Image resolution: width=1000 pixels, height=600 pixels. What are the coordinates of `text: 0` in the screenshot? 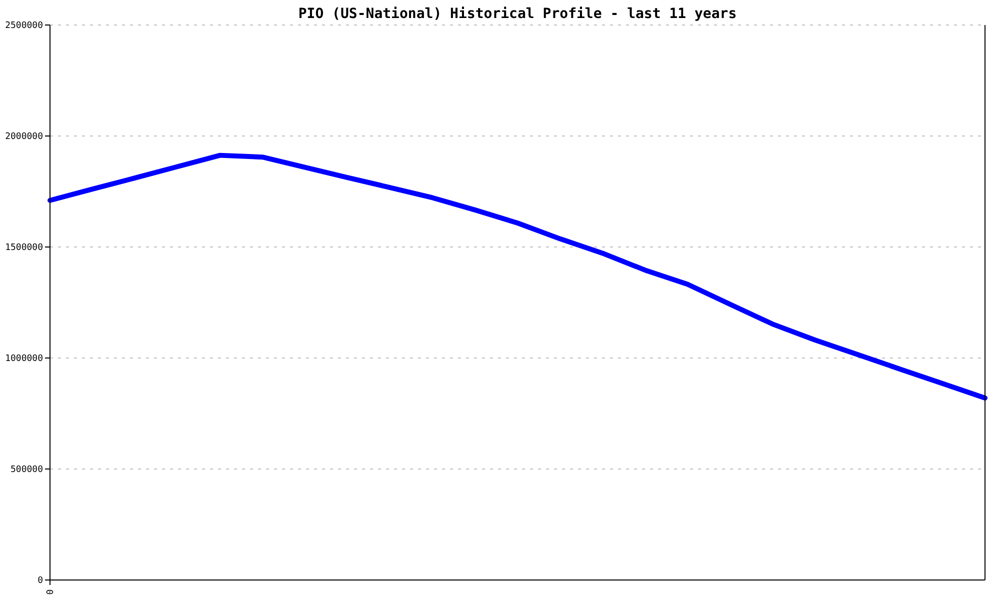 It's located at (51, 592).